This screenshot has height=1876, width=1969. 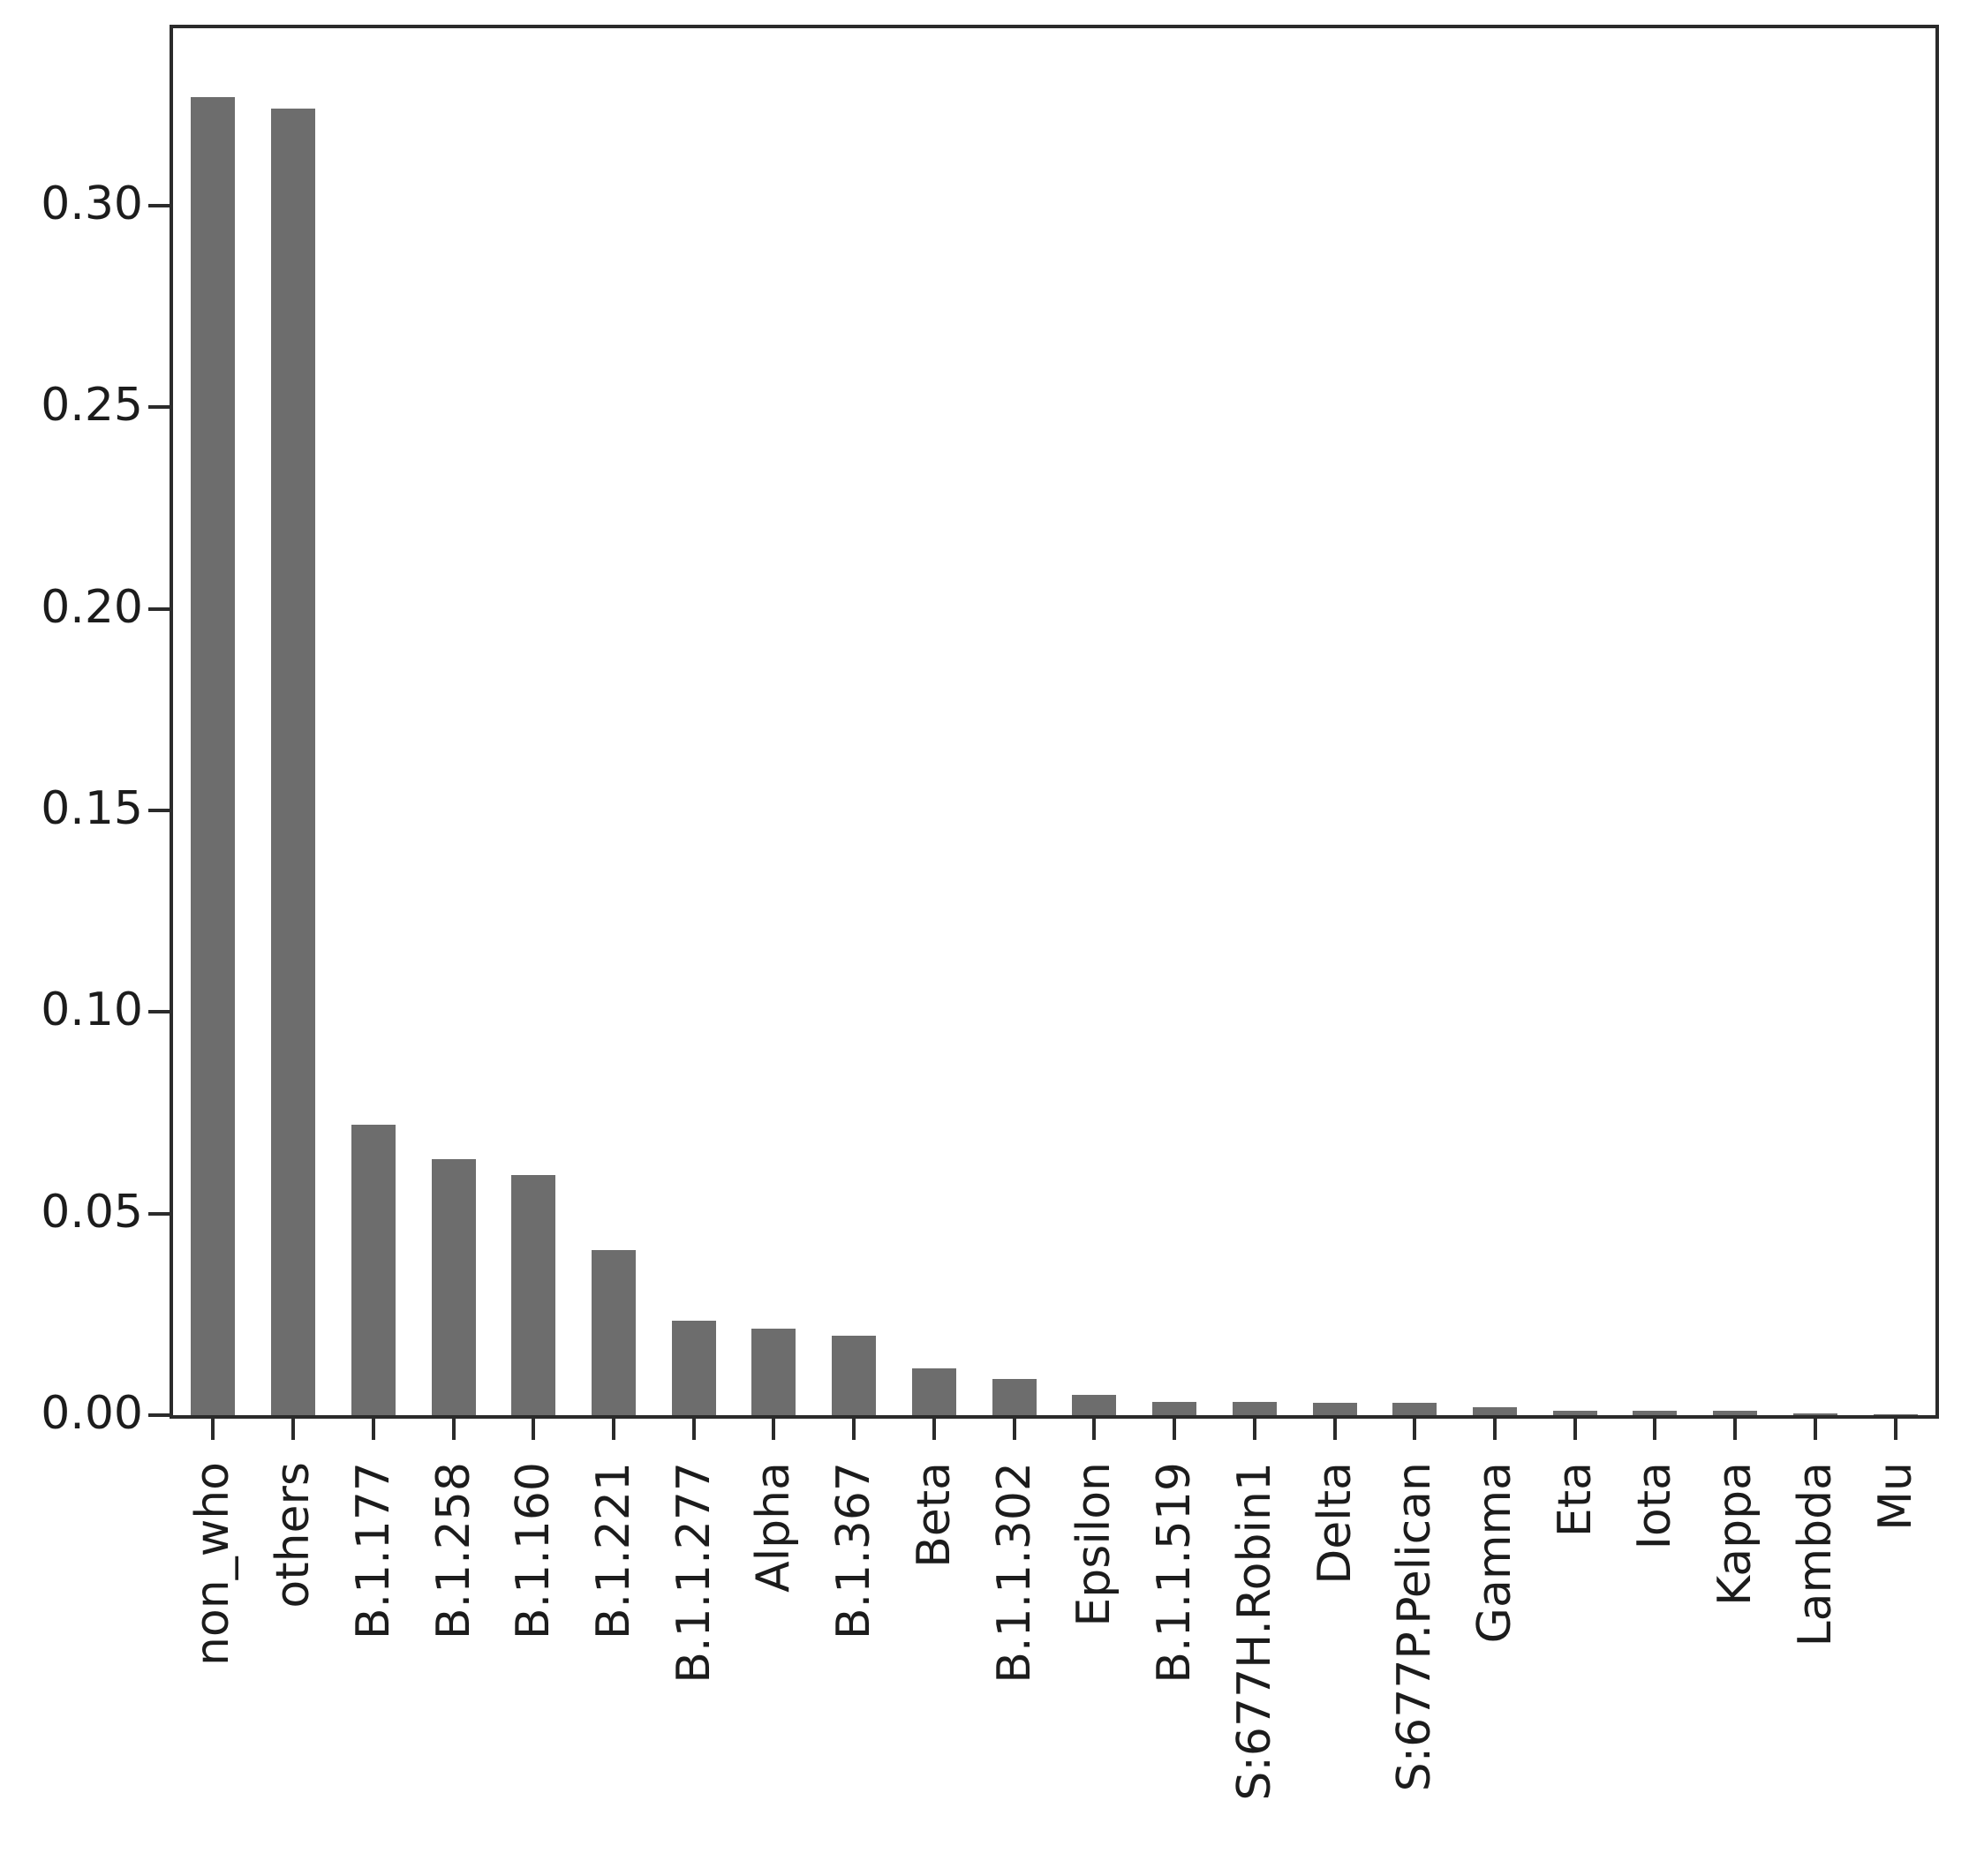 What do you see at coordinates (373, 1551) in the screenshot?
I see `x-tick-label-B.1.177: B.1.177` at bounding box center [373, 1551].